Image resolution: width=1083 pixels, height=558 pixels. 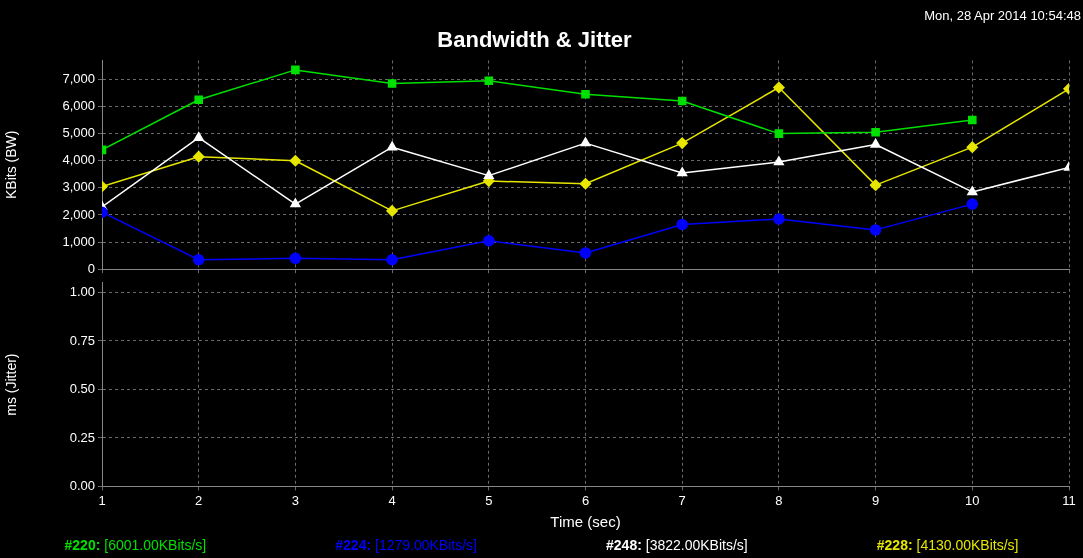 I want to click on y-tick-label: 1.00, so click(x=82, y=292).